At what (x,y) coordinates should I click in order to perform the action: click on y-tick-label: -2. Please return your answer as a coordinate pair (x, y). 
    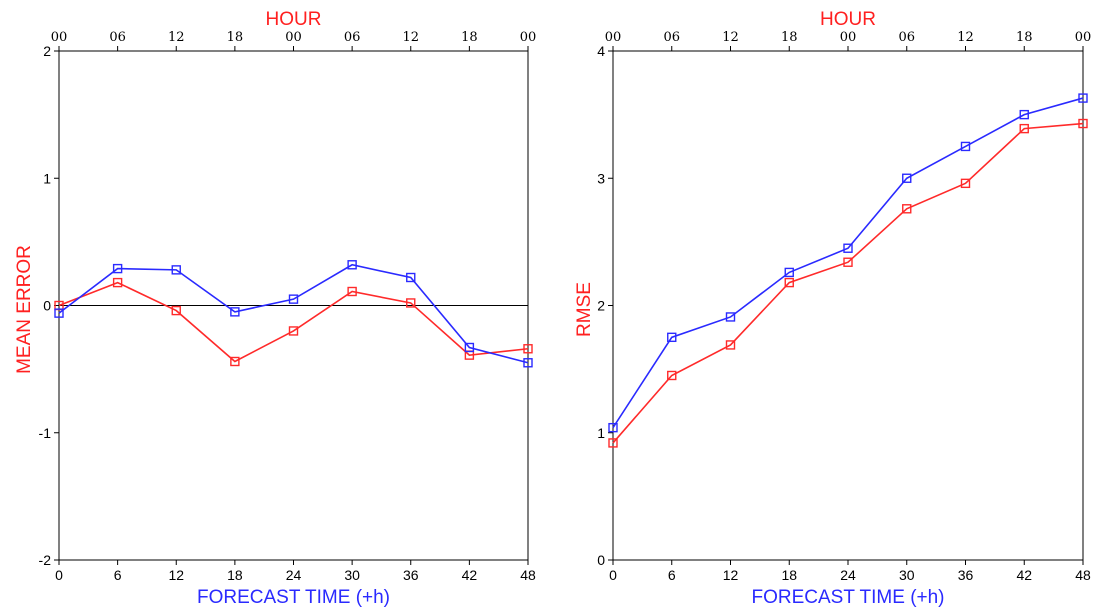
    Looking at the image, I should click on (45, 560).